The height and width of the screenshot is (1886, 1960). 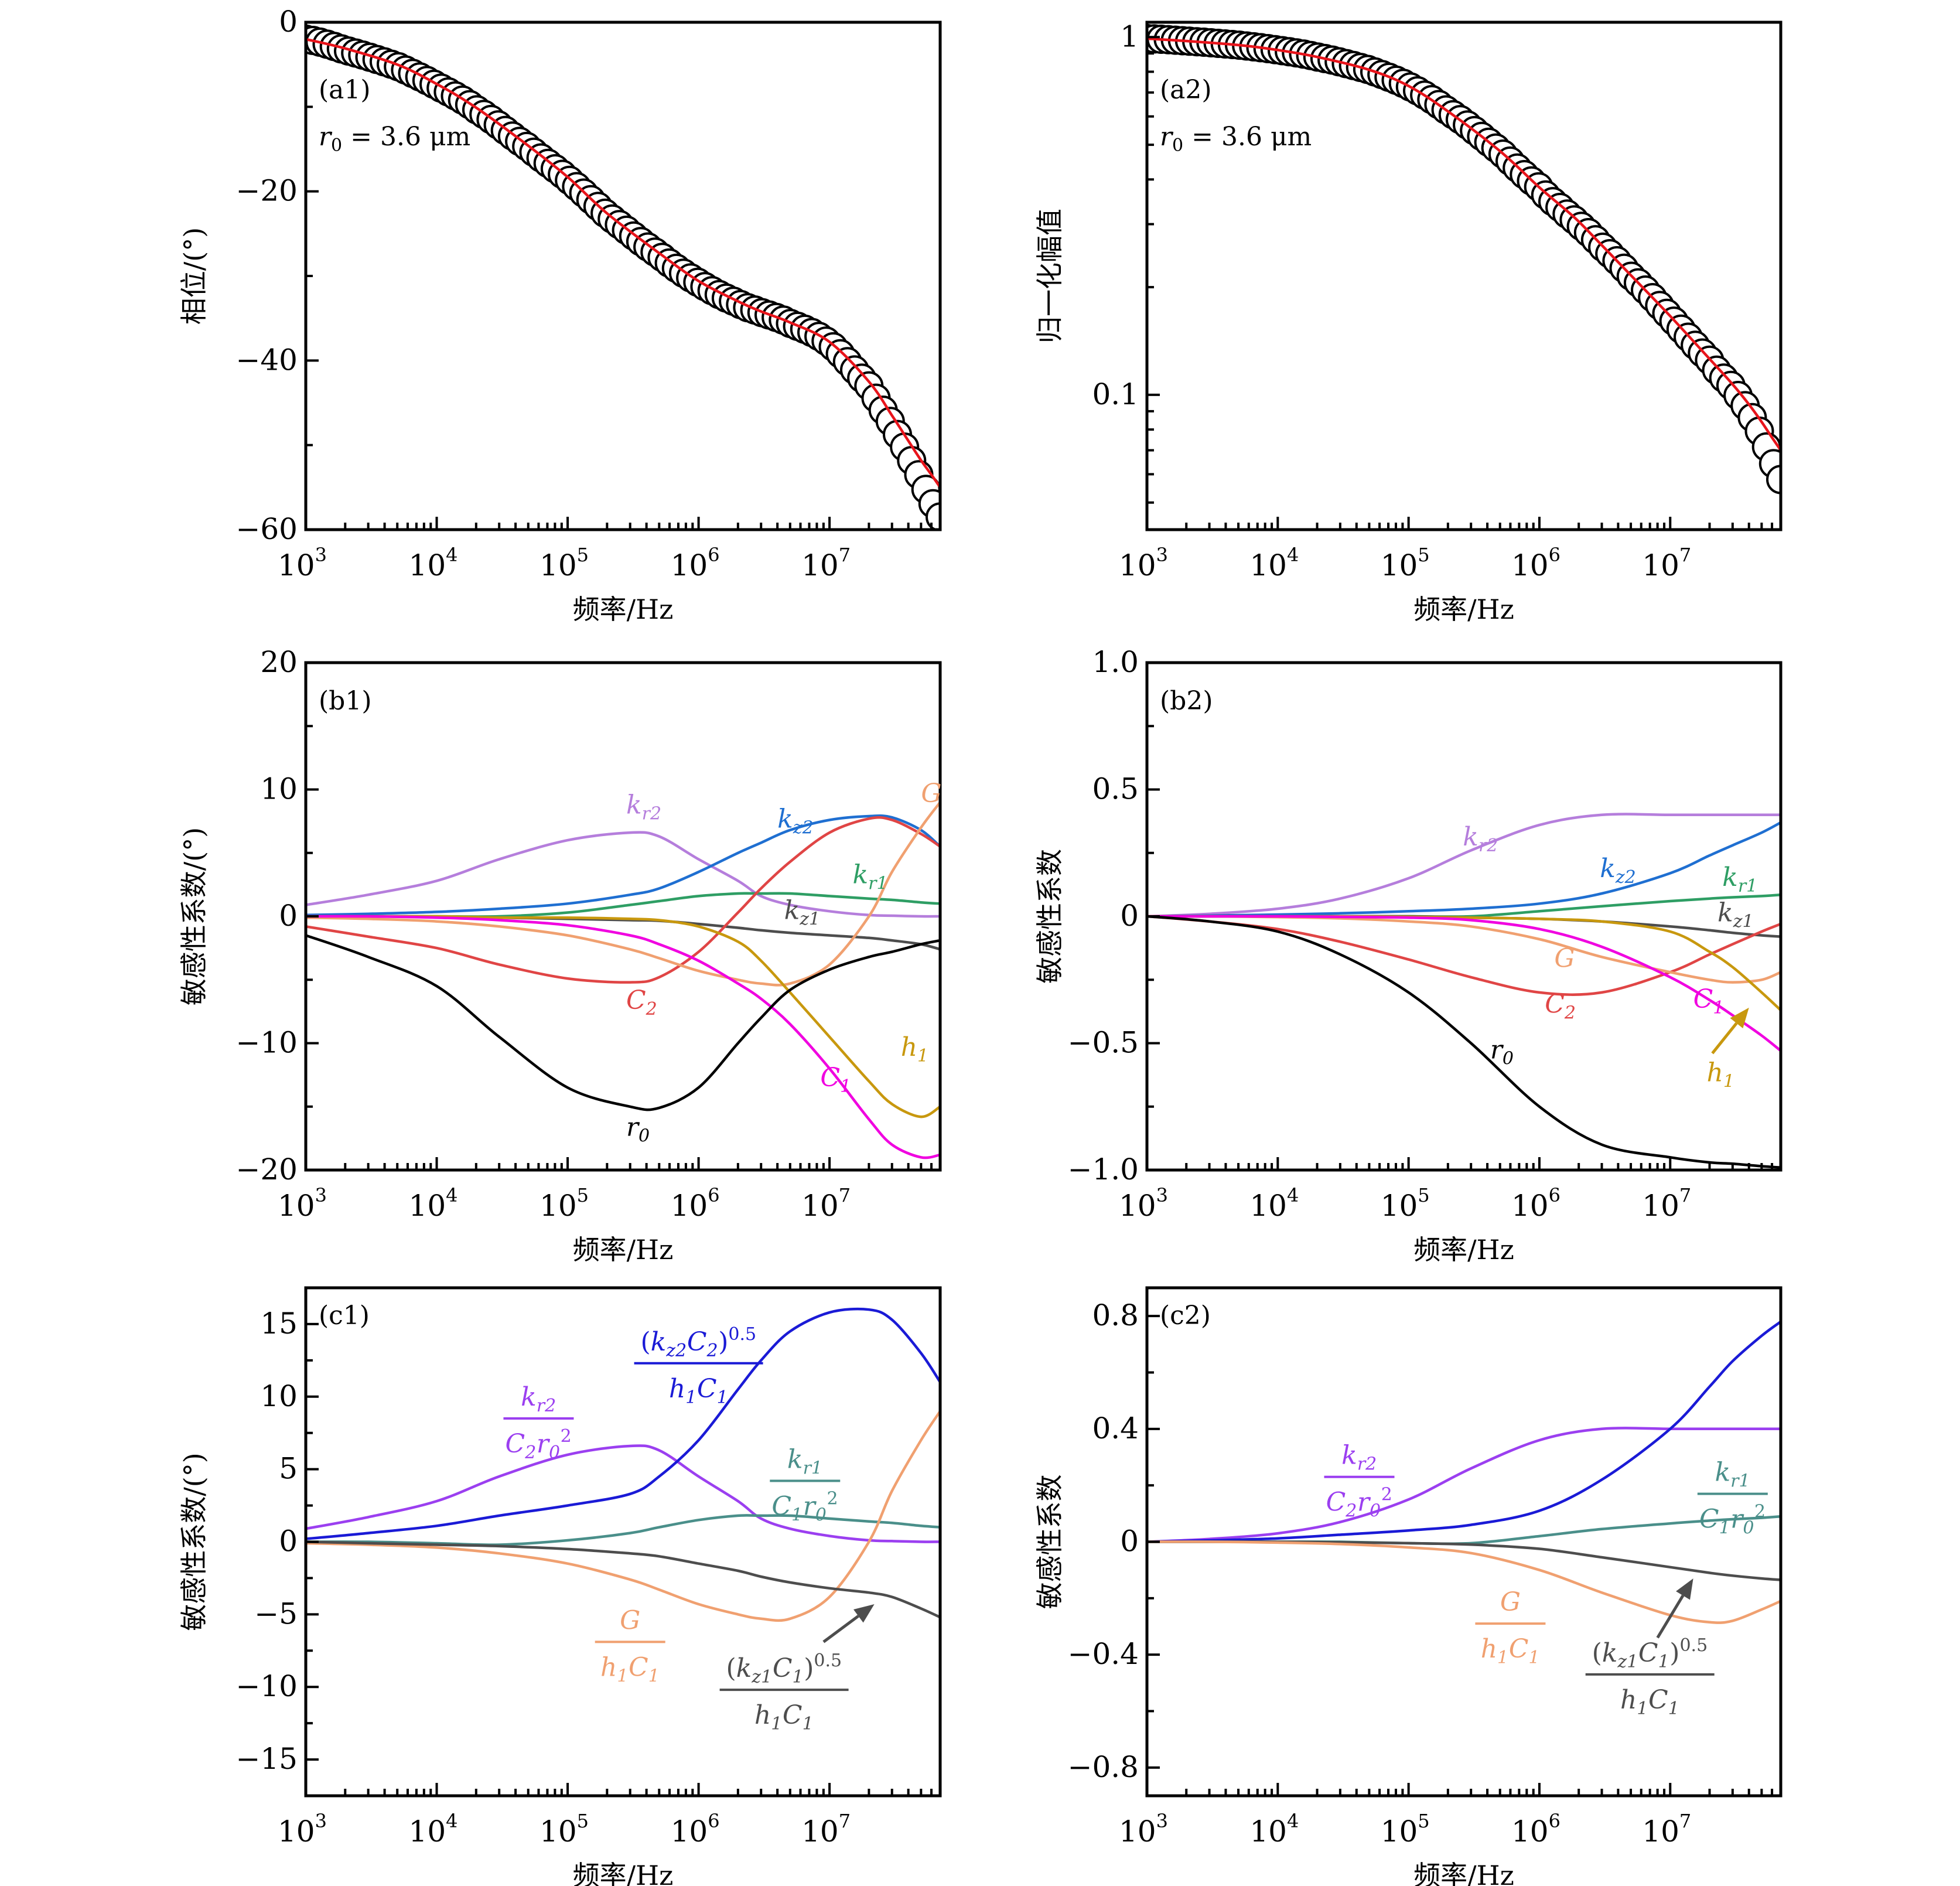 I want to click on curve-label-c2-sym-0: C, so click(x=1555, y=1004).